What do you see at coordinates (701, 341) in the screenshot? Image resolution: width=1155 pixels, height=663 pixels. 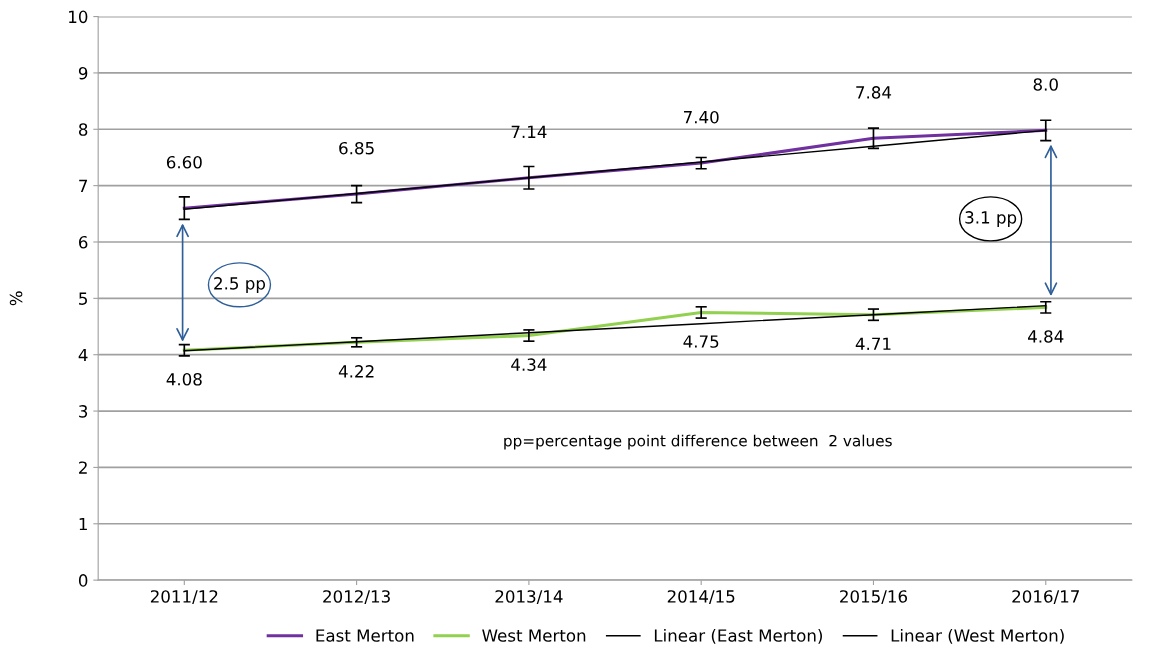 I see `data-label: 4.75` at bounding box center [701, 341].